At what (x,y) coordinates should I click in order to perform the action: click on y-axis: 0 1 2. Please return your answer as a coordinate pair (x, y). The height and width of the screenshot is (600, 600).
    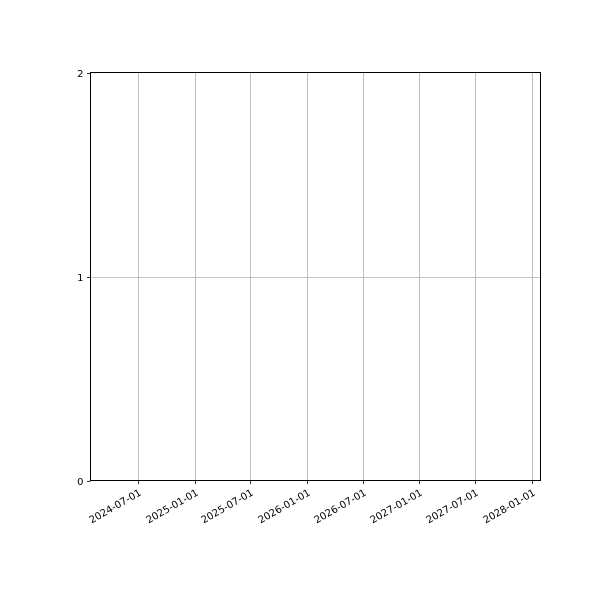
    Looking at the image, I should click on (84, 278).